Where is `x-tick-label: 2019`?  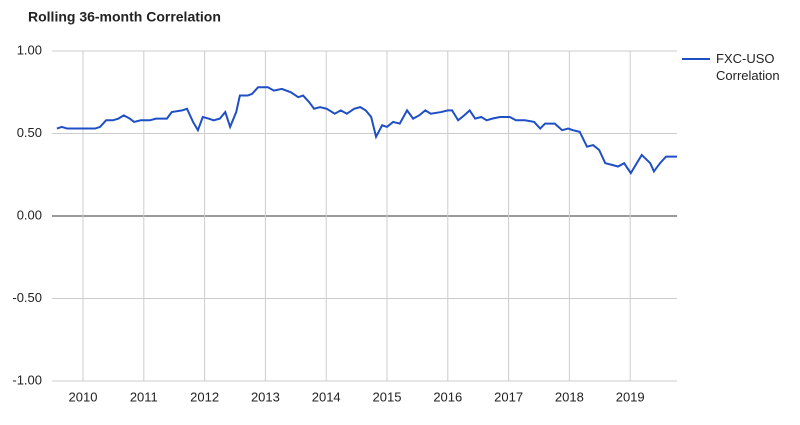
x-tick-label: 2019 is located at coordinates (630, 396).